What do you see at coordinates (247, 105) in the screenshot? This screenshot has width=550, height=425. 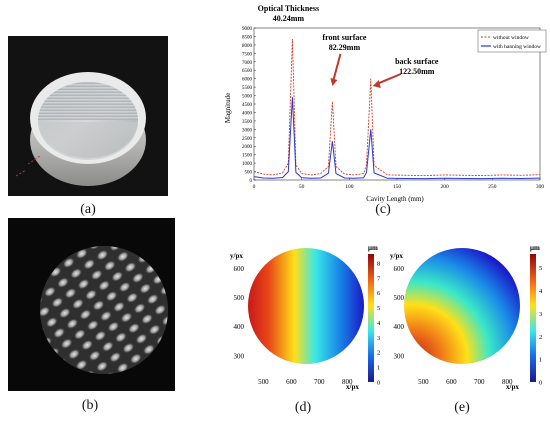 I see `y-tick-label: 4500` at bounding box center [247, 105].